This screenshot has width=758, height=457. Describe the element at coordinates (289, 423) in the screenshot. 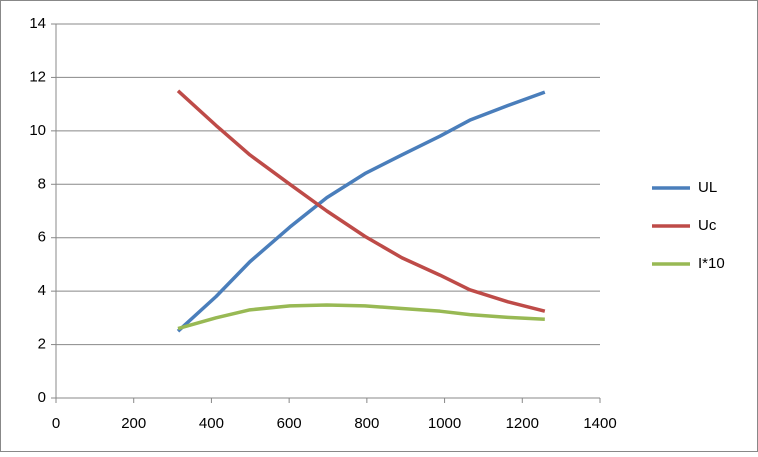

I see `x-tick-label: 600` at that location.